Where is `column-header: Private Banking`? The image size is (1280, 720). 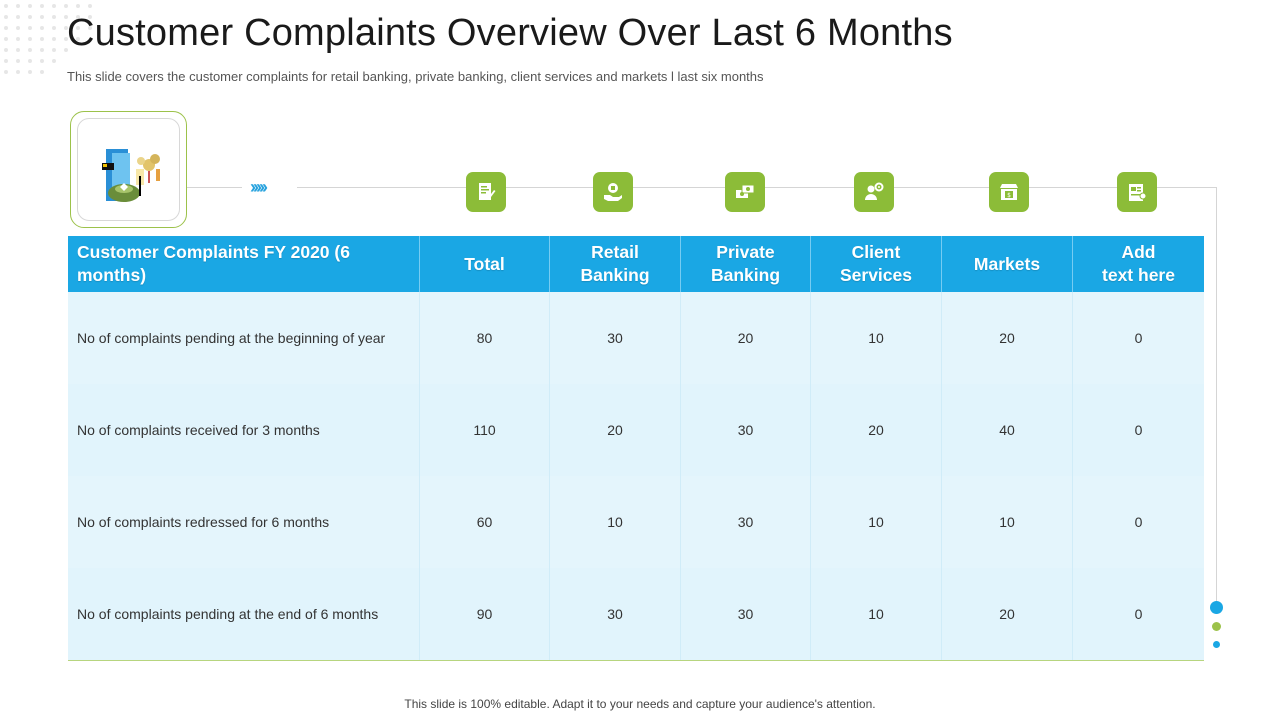 column-header: Private Banking is located at coordinates (746, 264).